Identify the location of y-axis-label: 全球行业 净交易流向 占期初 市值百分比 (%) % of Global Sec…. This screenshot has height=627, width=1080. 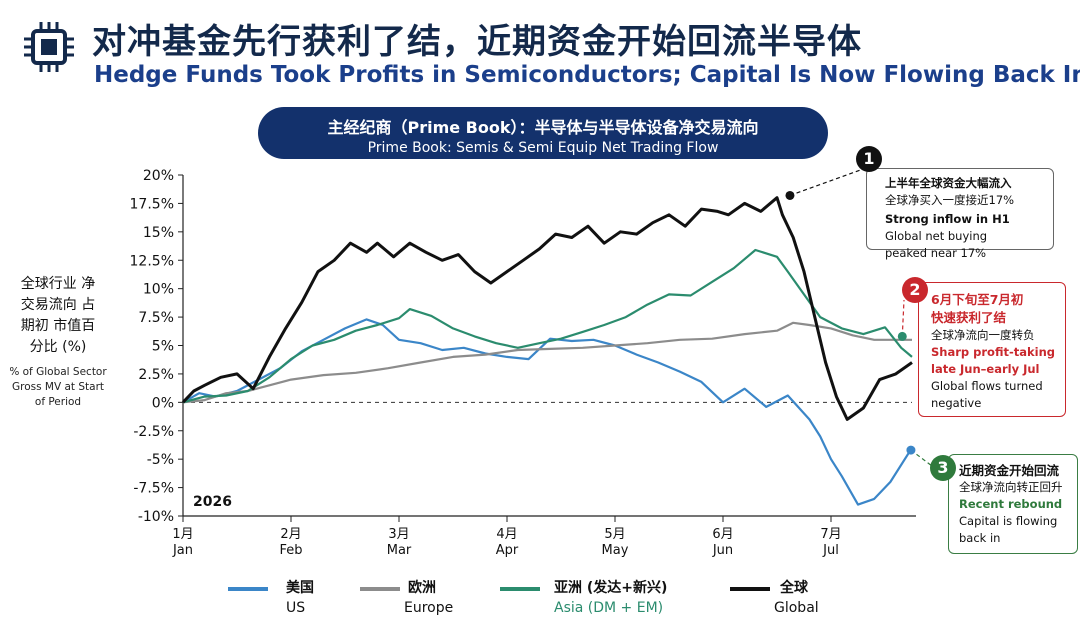
(58, 342).